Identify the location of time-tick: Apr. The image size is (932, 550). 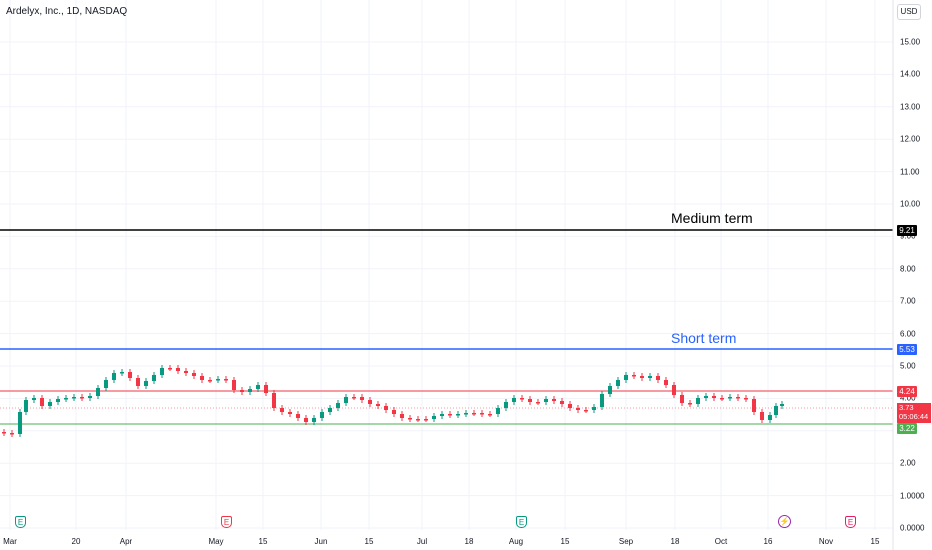
(126, 541).